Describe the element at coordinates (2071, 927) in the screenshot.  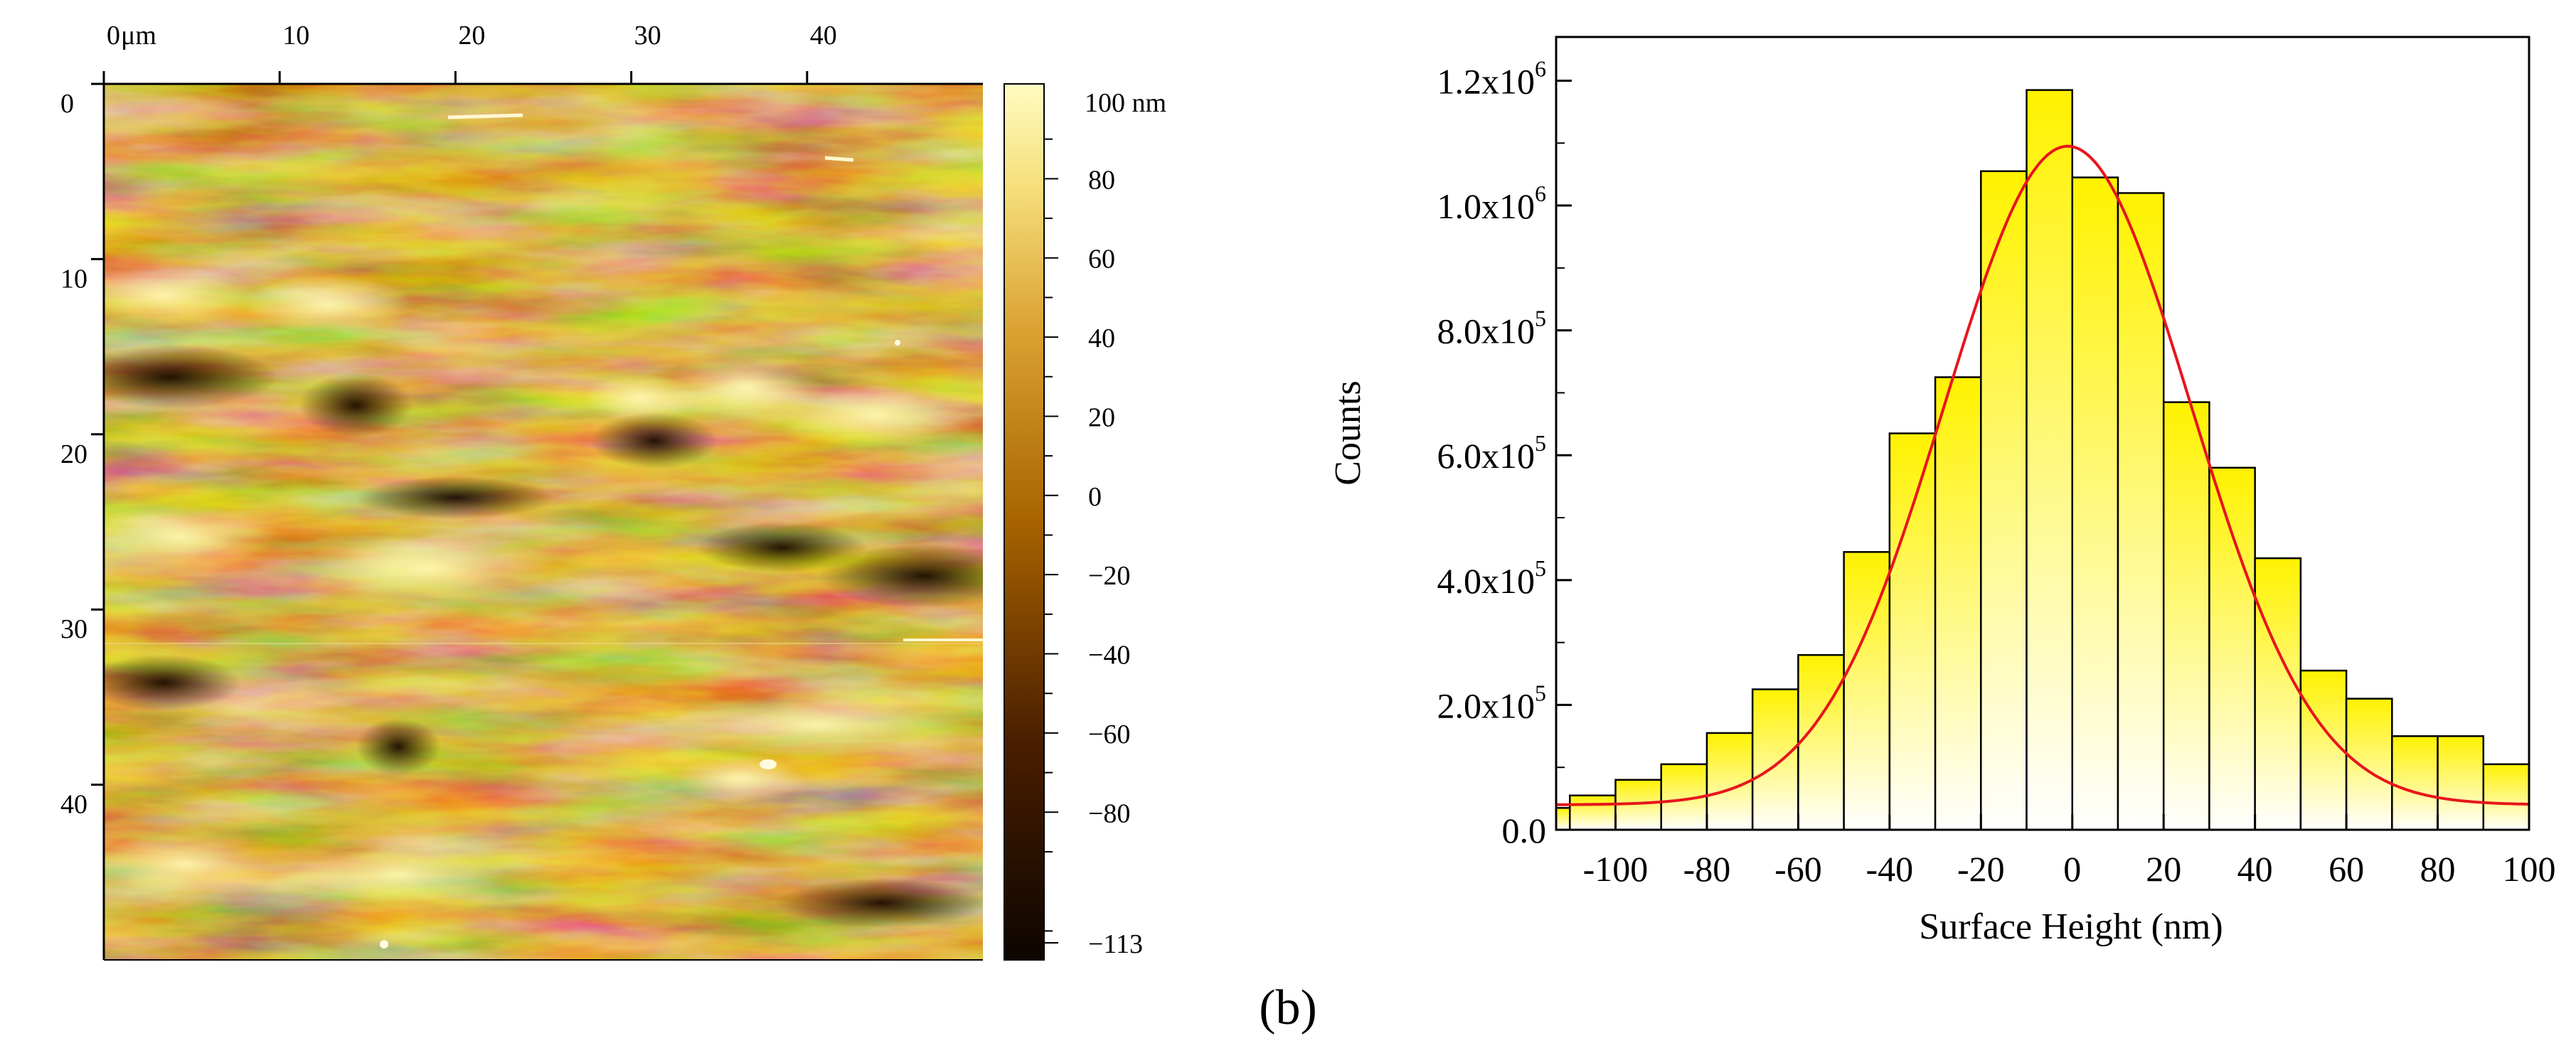
I see `histogram-x-label: Surface Height (nm)` at that location.